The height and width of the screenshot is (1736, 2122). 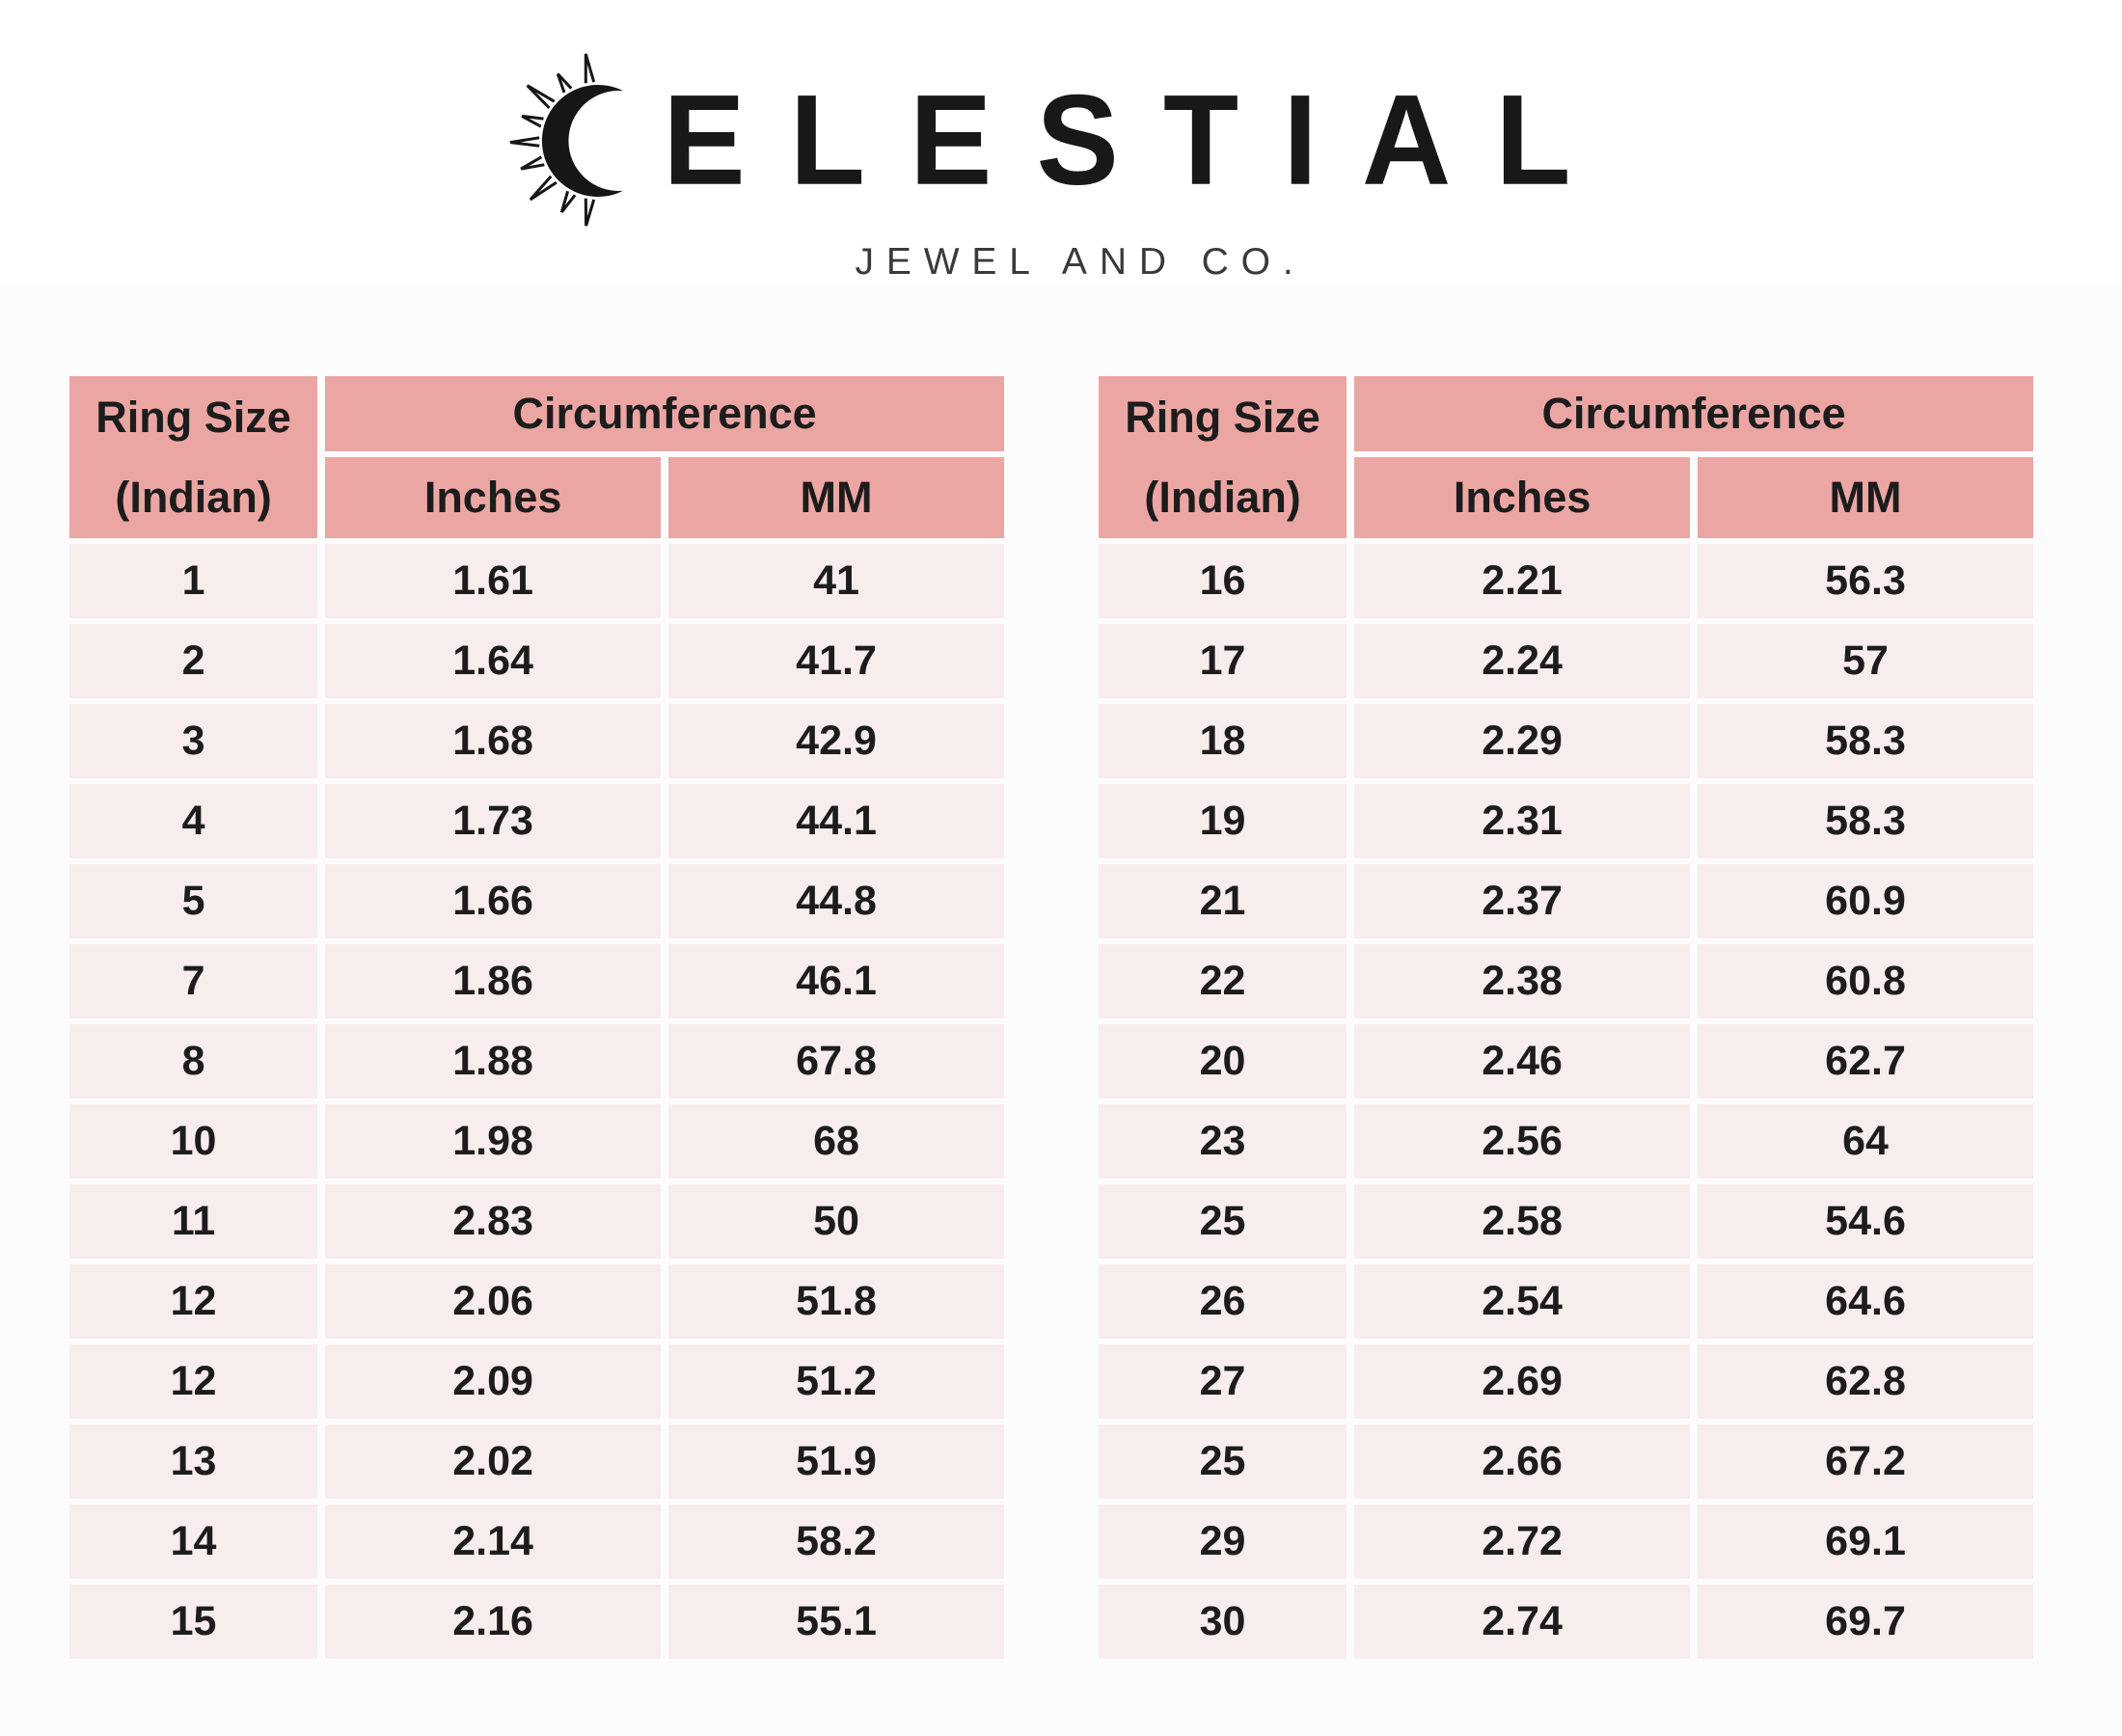 I want to click on table-cell: 2.09, so click(x=494, y=1381).